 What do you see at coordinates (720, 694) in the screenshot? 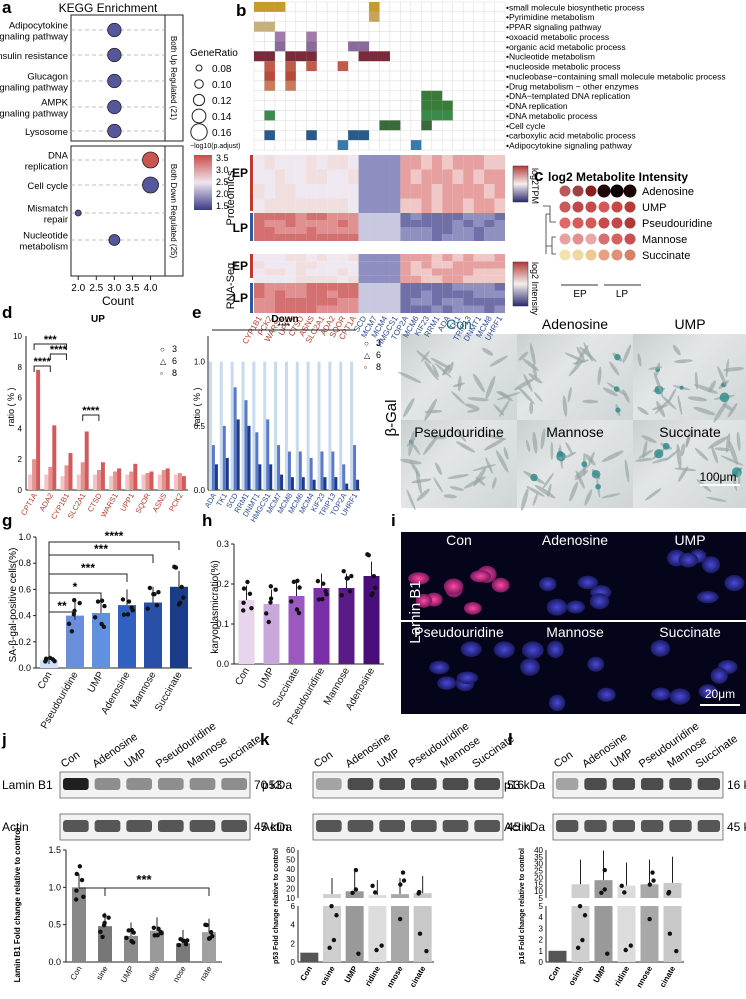
I see `panel-i-scale: 20μm` at bounding box center [720, 694].